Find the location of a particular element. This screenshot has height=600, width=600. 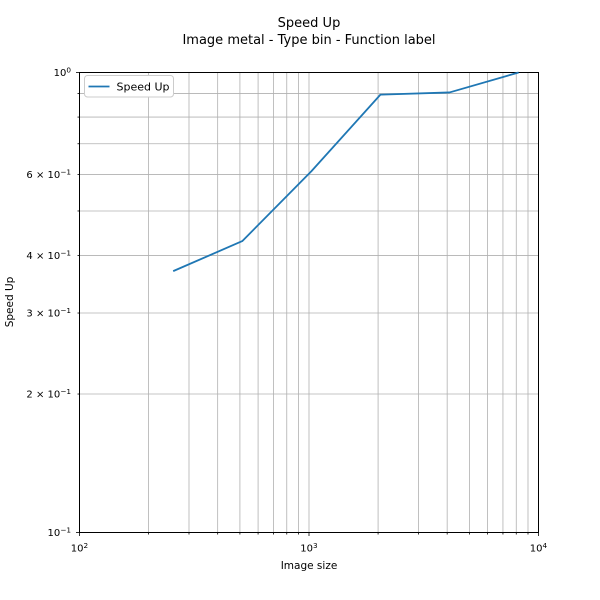

y-tick-label: 10⁻¹ is located at coordinates (60, 533).